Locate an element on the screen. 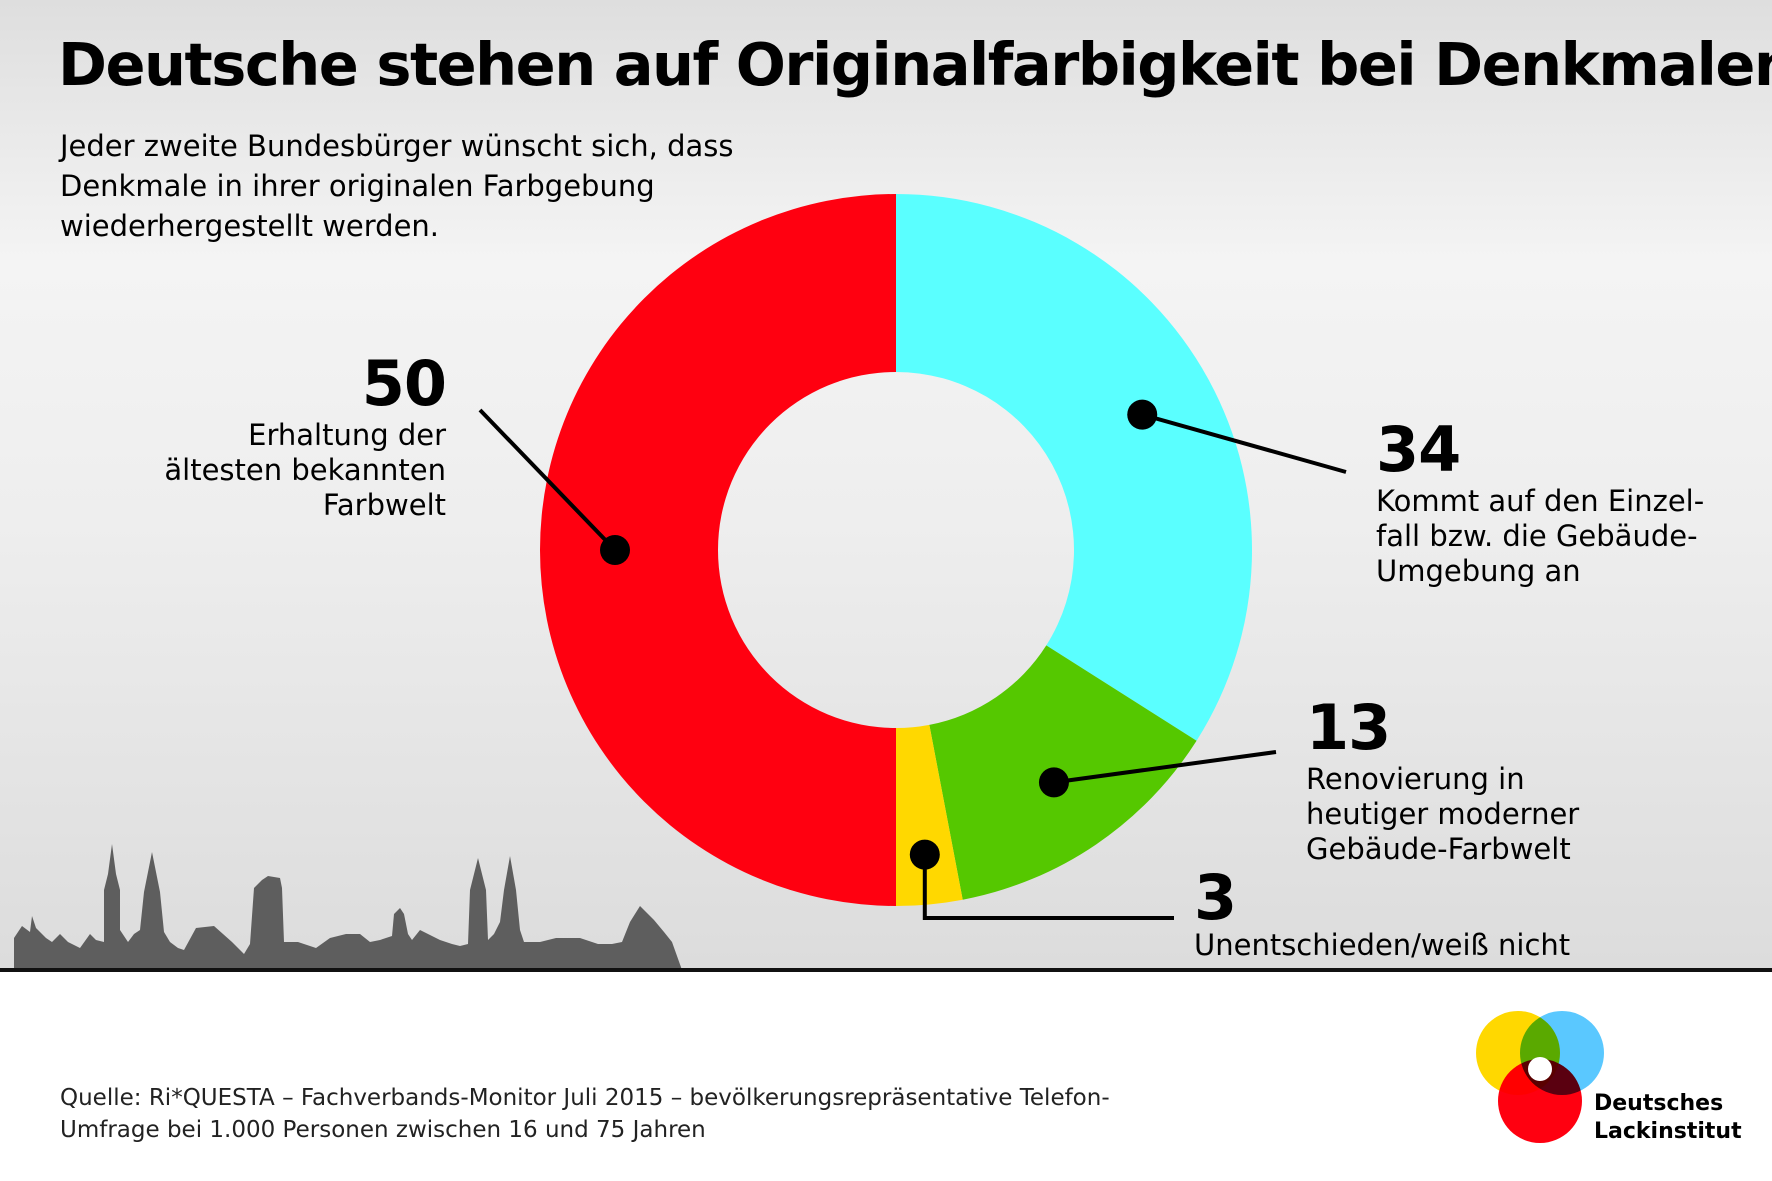 The image size is (1772, 1181). leader-line-modern-renovation is located at coordinates (1165, 767).